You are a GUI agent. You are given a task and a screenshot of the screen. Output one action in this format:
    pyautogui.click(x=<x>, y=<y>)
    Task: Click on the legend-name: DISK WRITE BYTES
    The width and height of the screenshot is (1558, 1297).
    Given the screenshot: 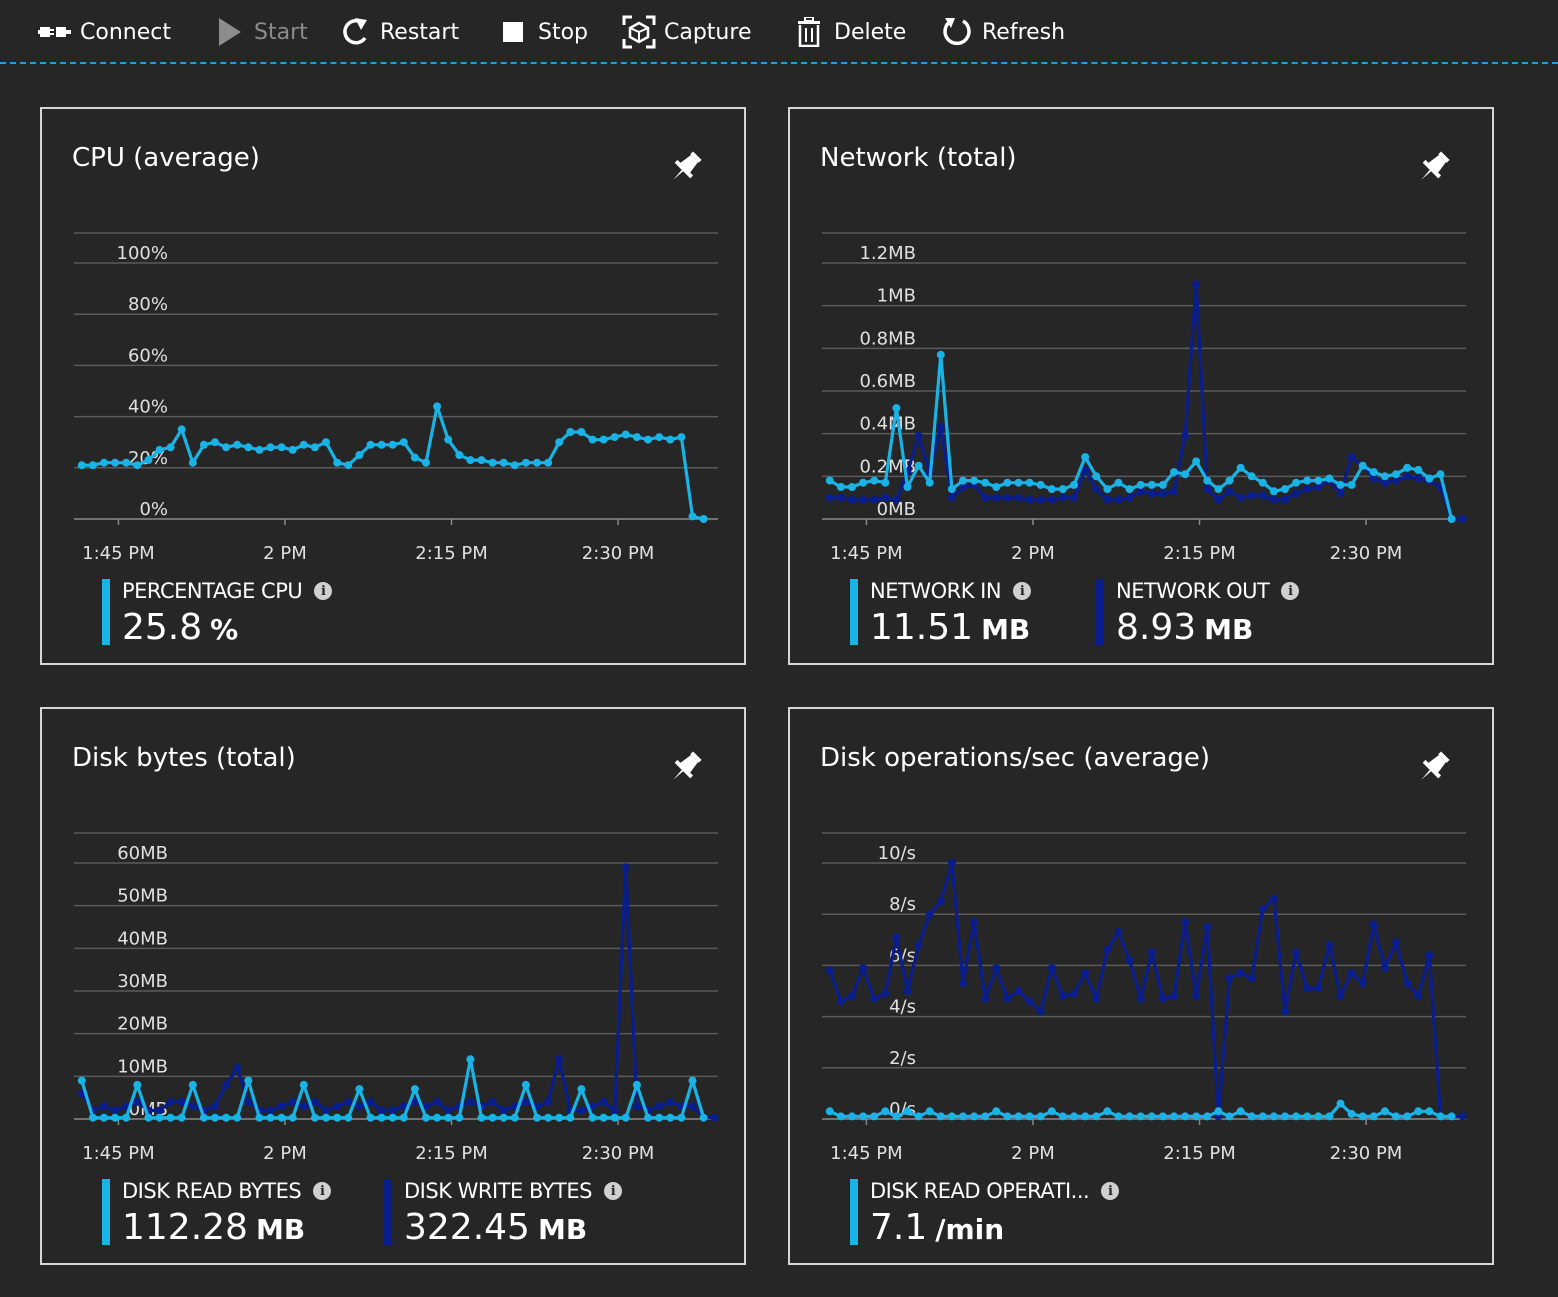 What is the action you would take?
    pyautogui.click(x=498, y=1191)
    